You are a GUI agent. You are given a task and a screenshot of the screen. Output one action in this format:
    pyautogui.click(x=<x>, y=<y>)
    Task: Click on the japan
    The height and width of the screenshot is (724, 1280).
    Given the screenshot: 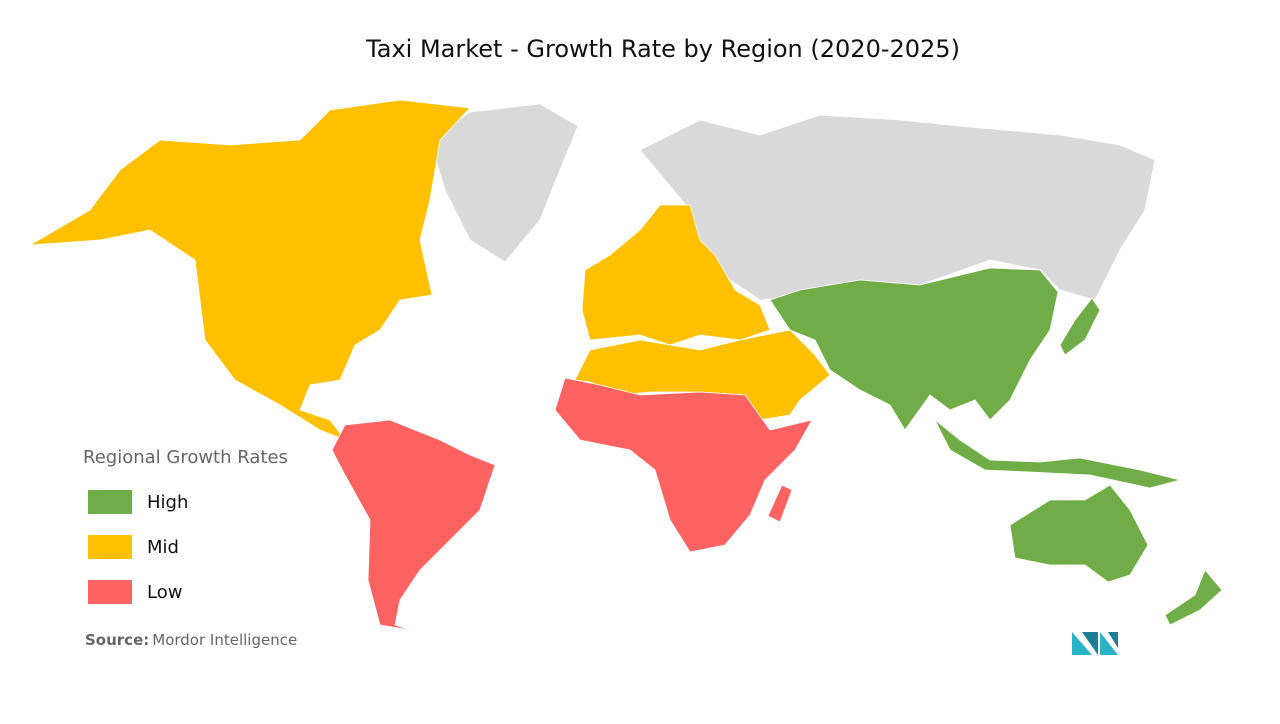 What is the action you would take?
    pyautogui.click(x=1080, y=326)
    